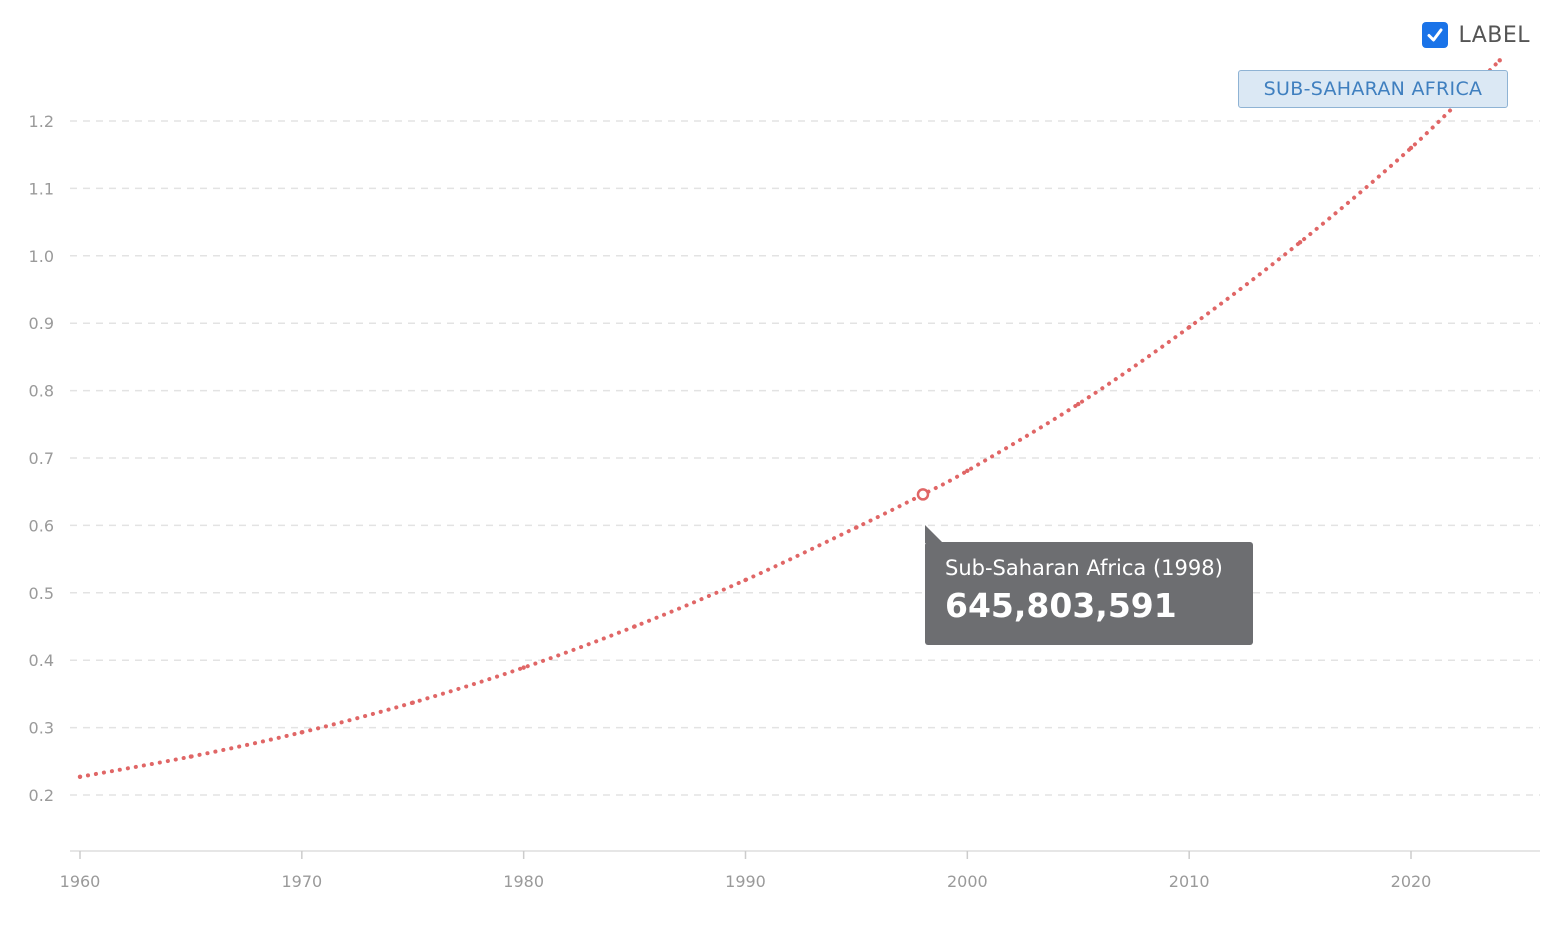 Image resolution: width=1558 pixels, height=940 pixels. Describe the element at coordinates (41, 795) in the screenshot. I see `y-tick-label: 0.2` at that location.